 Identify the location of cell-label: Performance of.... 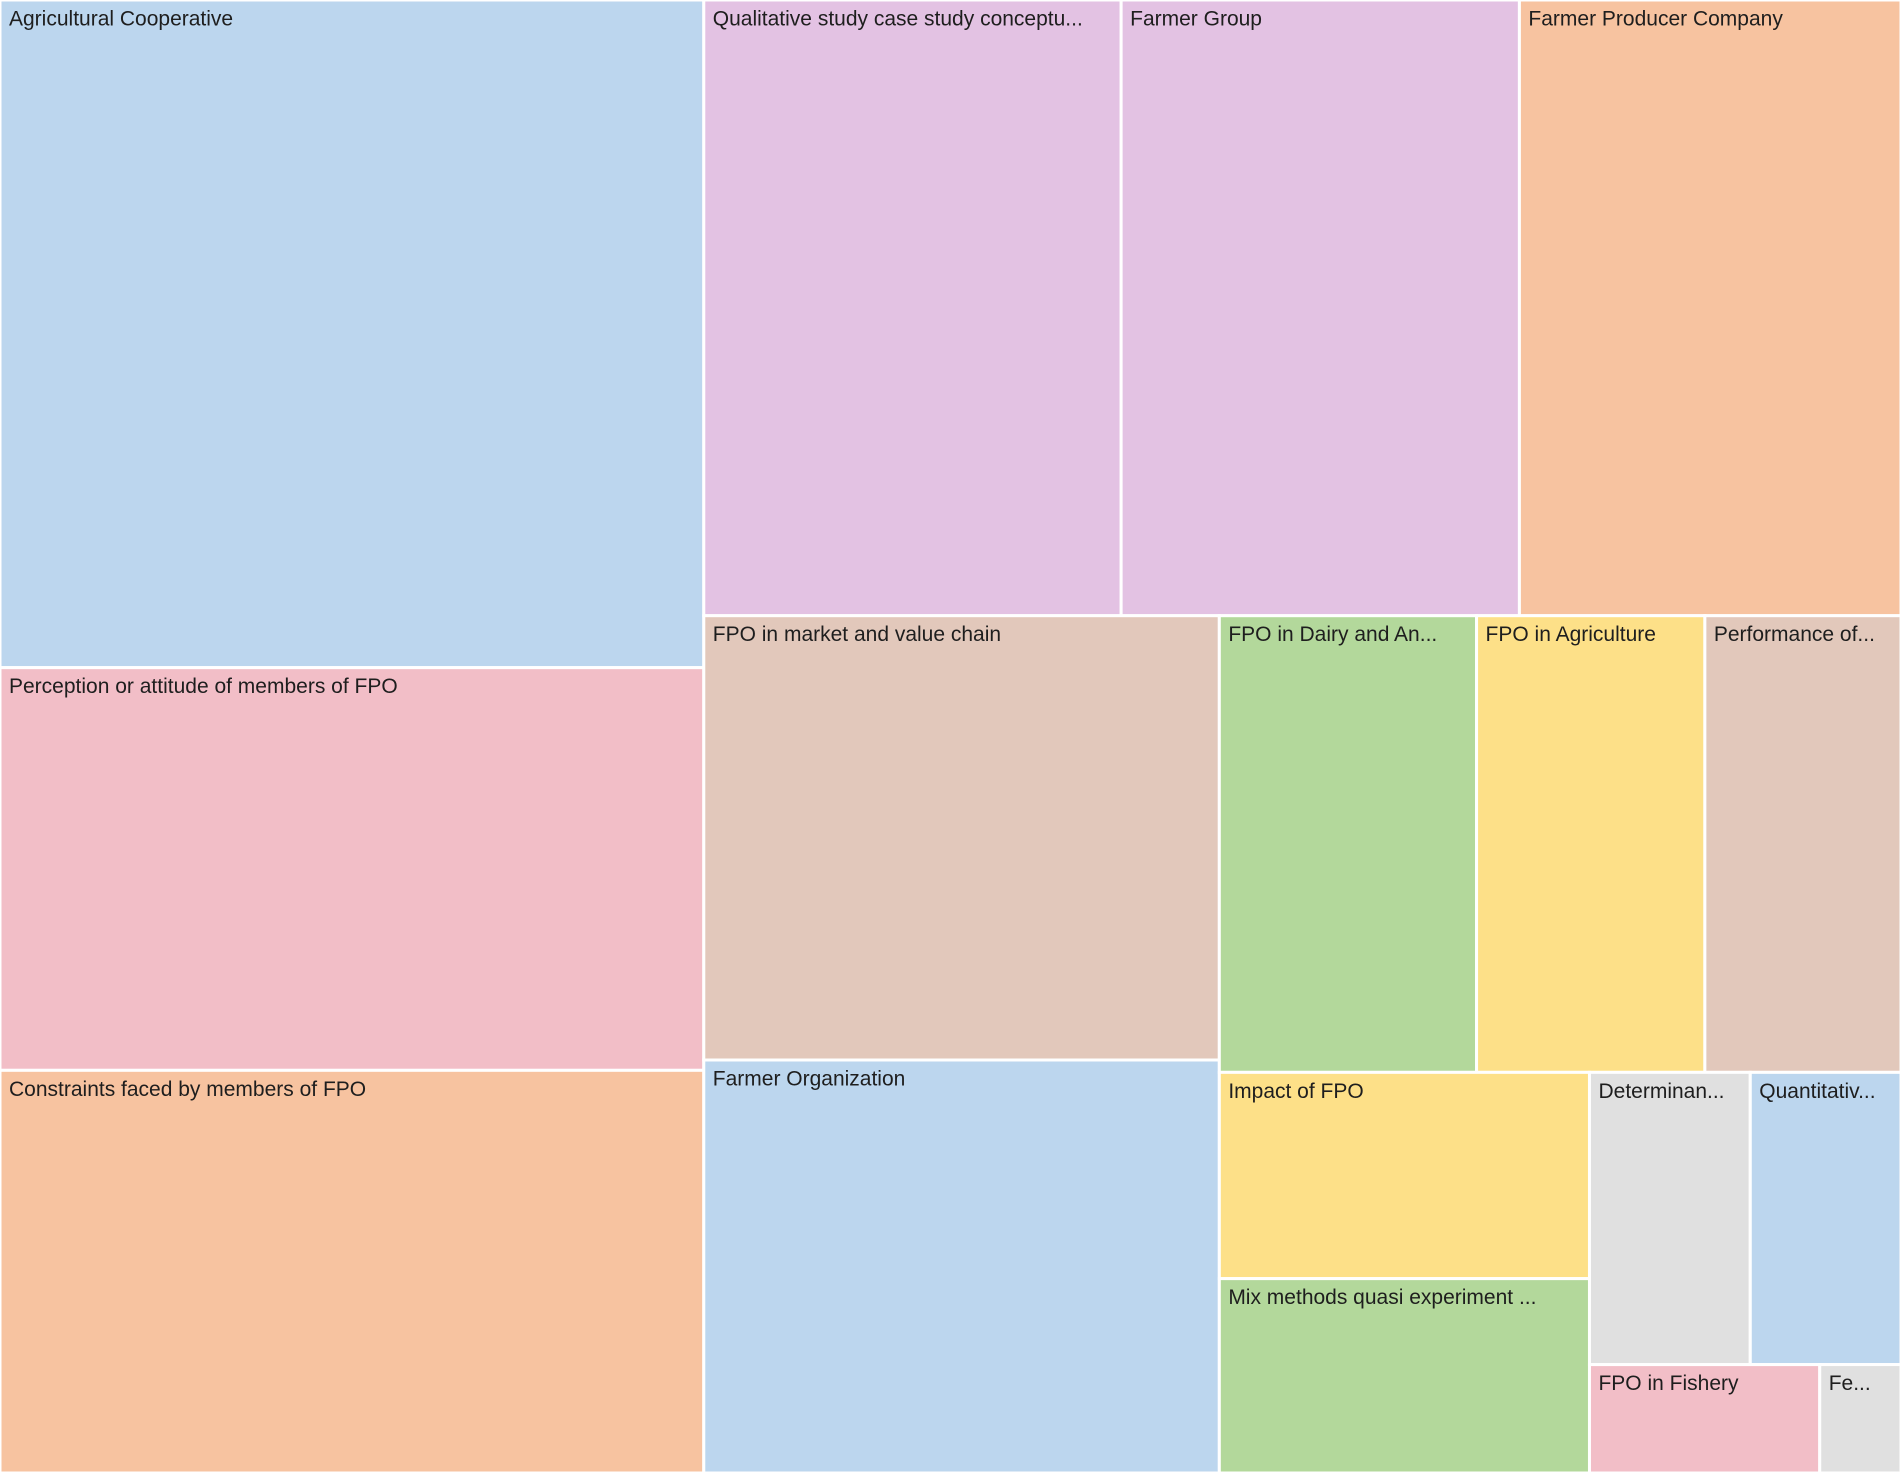
(1794, 634).